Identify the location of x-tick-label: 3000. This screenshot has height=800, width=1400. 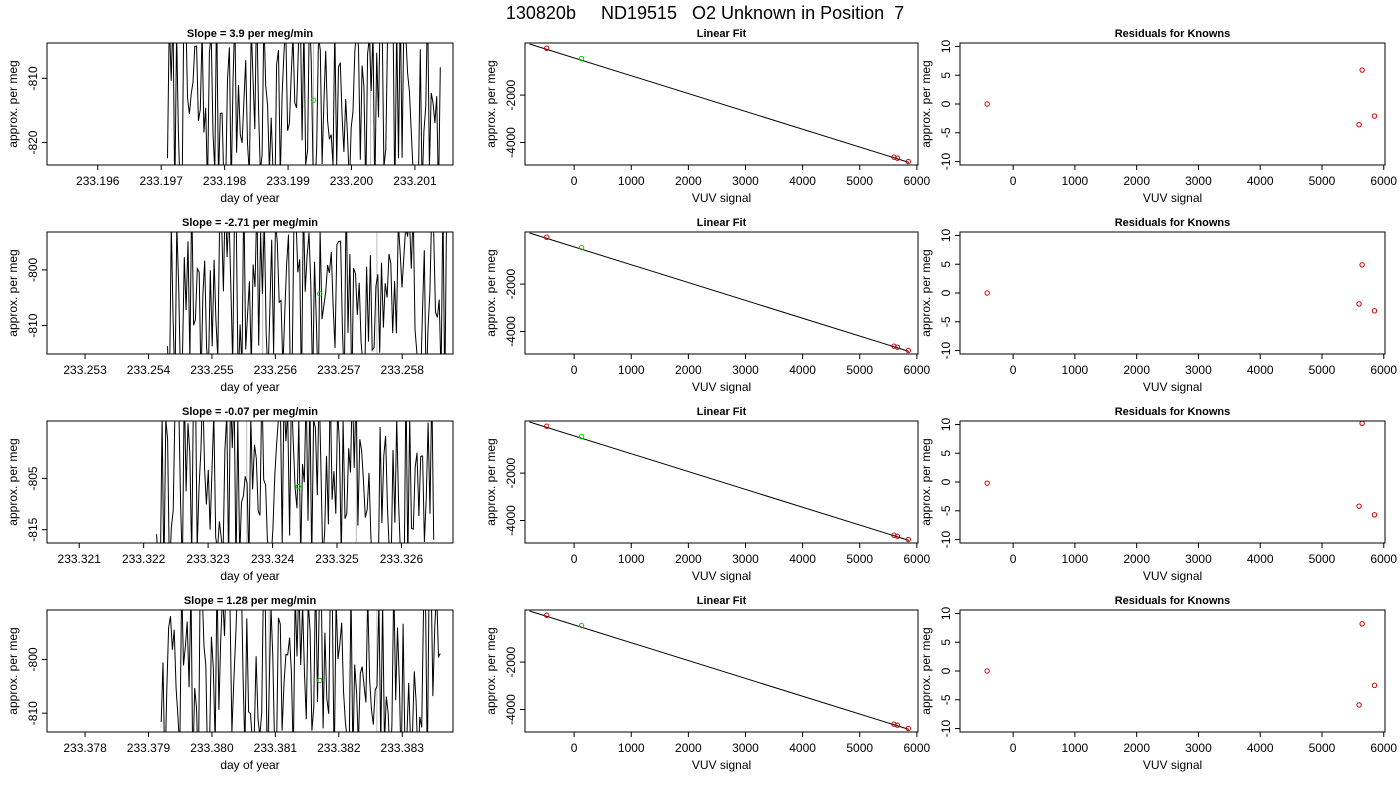
(745, 559).